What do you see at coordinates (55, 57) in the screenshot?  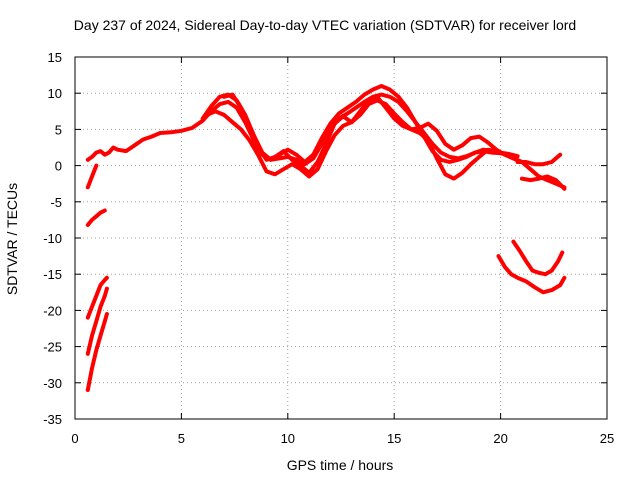 I see `y-tick-label: 15` at bounding box center [55, 57].